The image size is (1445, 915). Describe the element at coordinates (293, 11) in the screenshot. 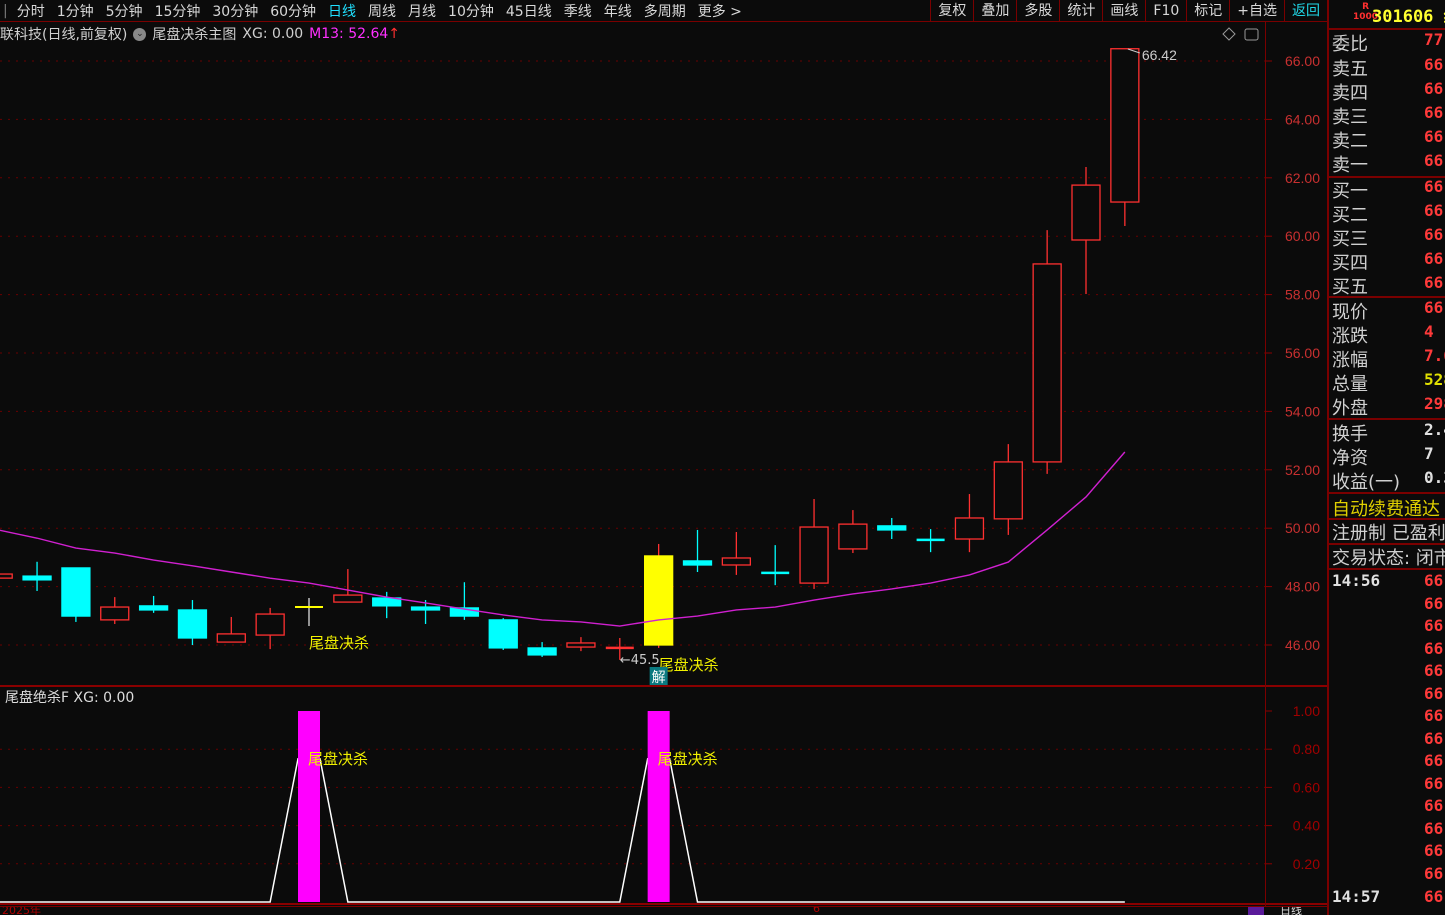

I see `period-tab: 60分钟` at that location.